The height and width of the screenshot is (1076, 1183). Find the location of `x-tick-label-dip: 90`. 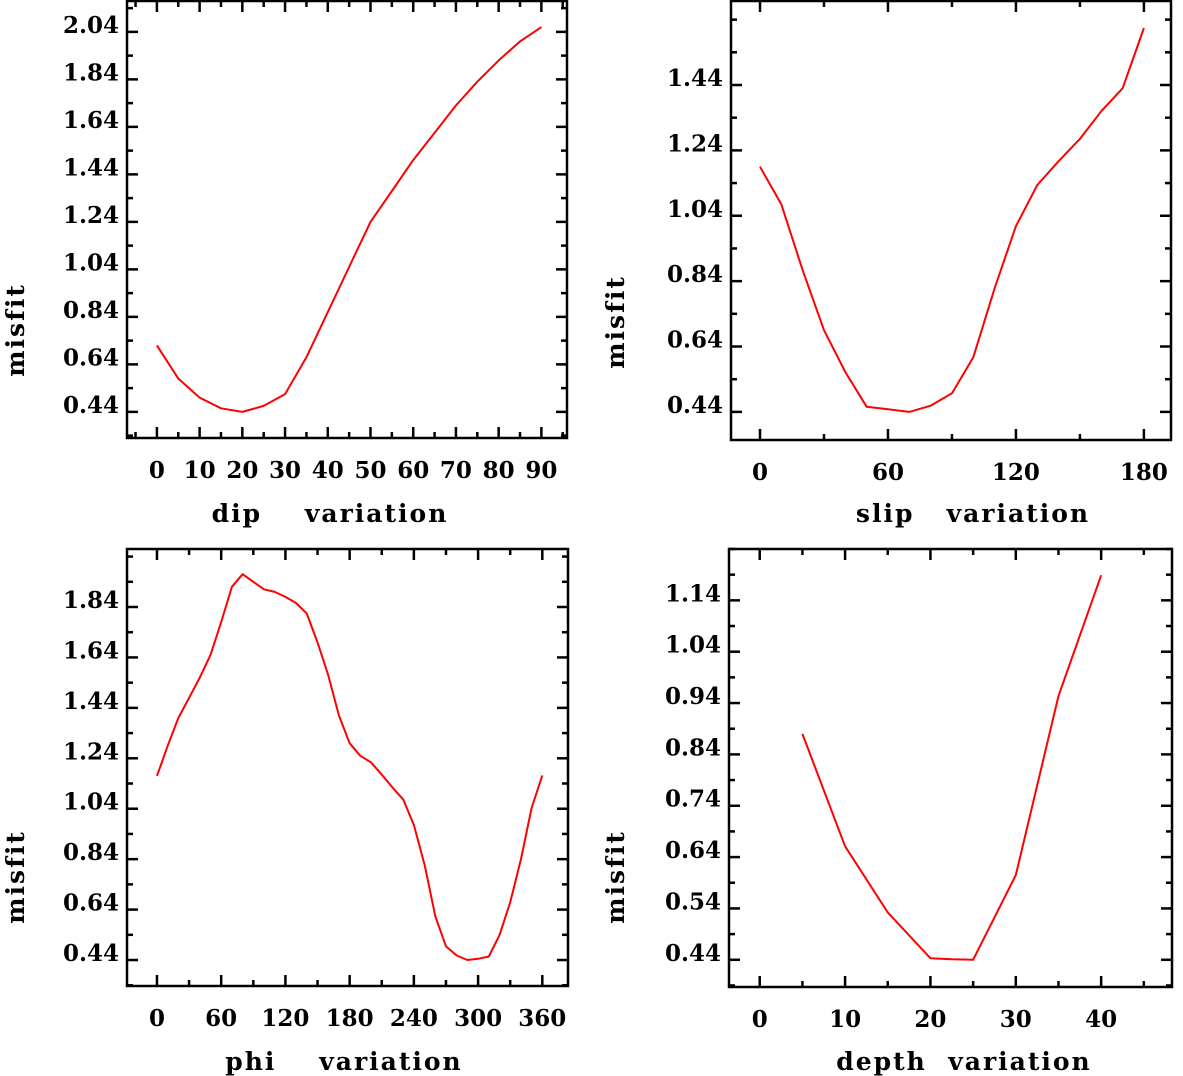

x-tick-label-dip: 90 is located at coordinates (541, 470).